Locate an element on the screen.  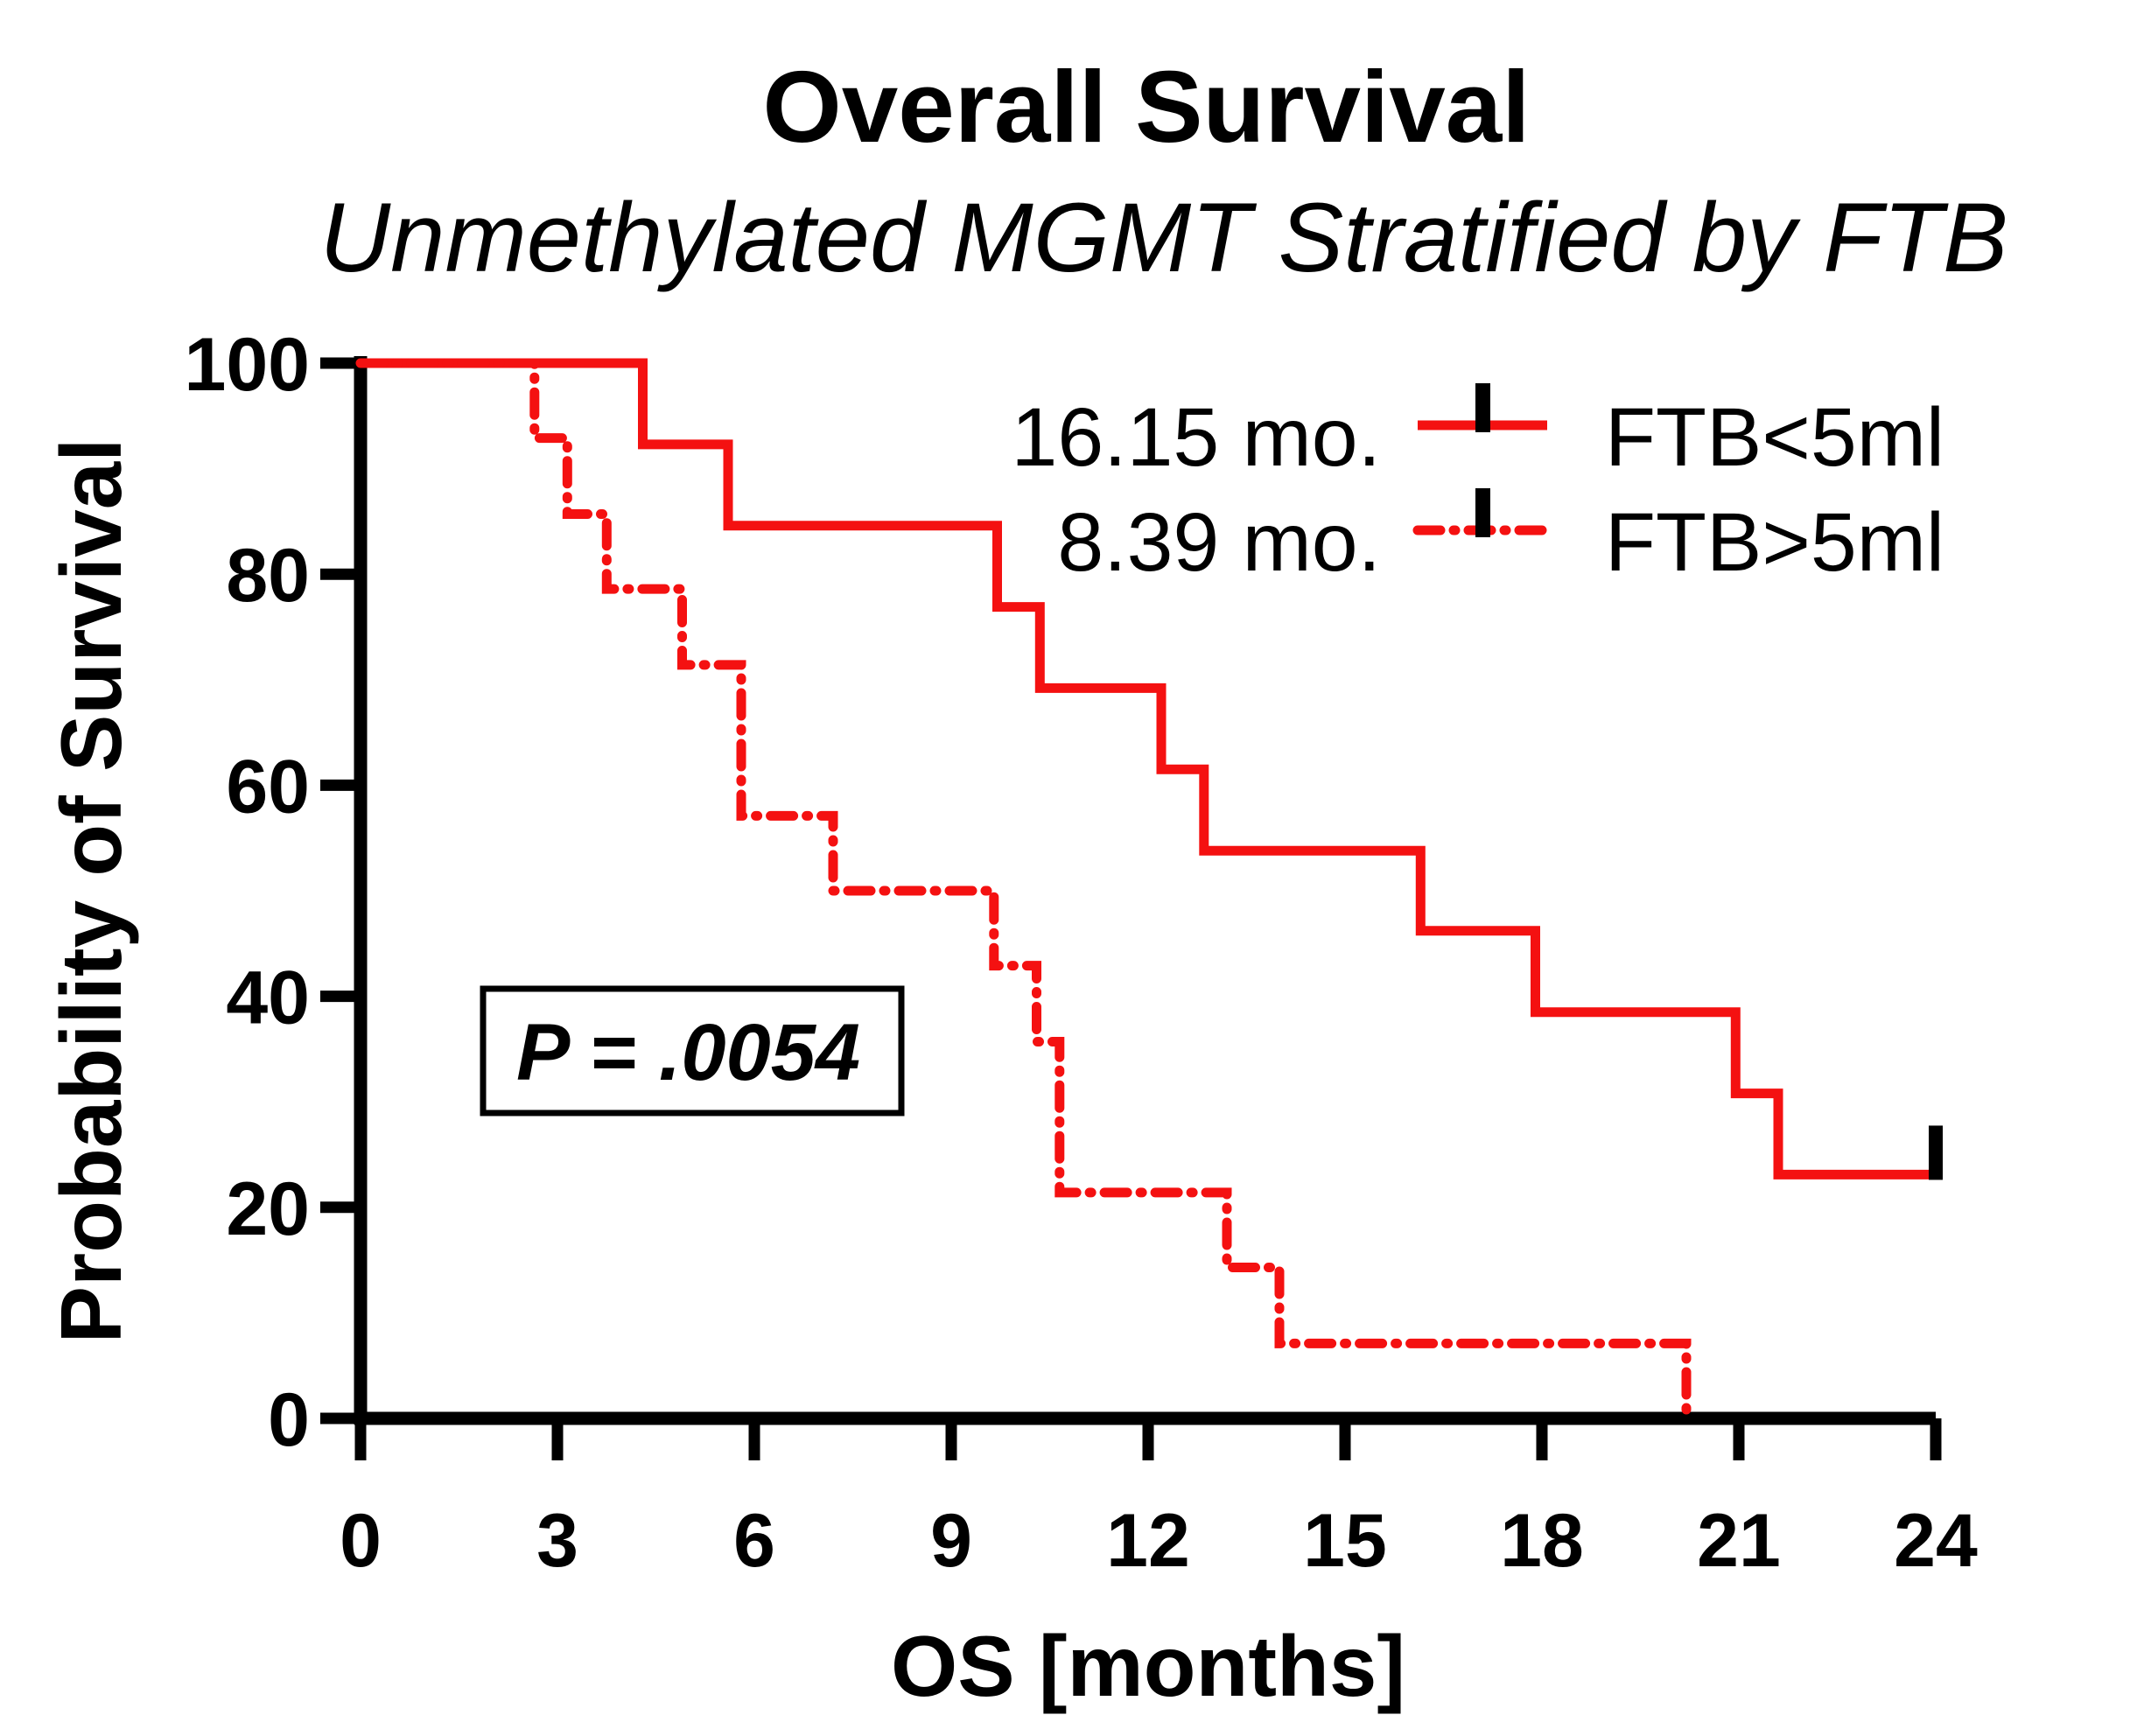
y-tick-label: 40 is located at coordinates (268, 998).